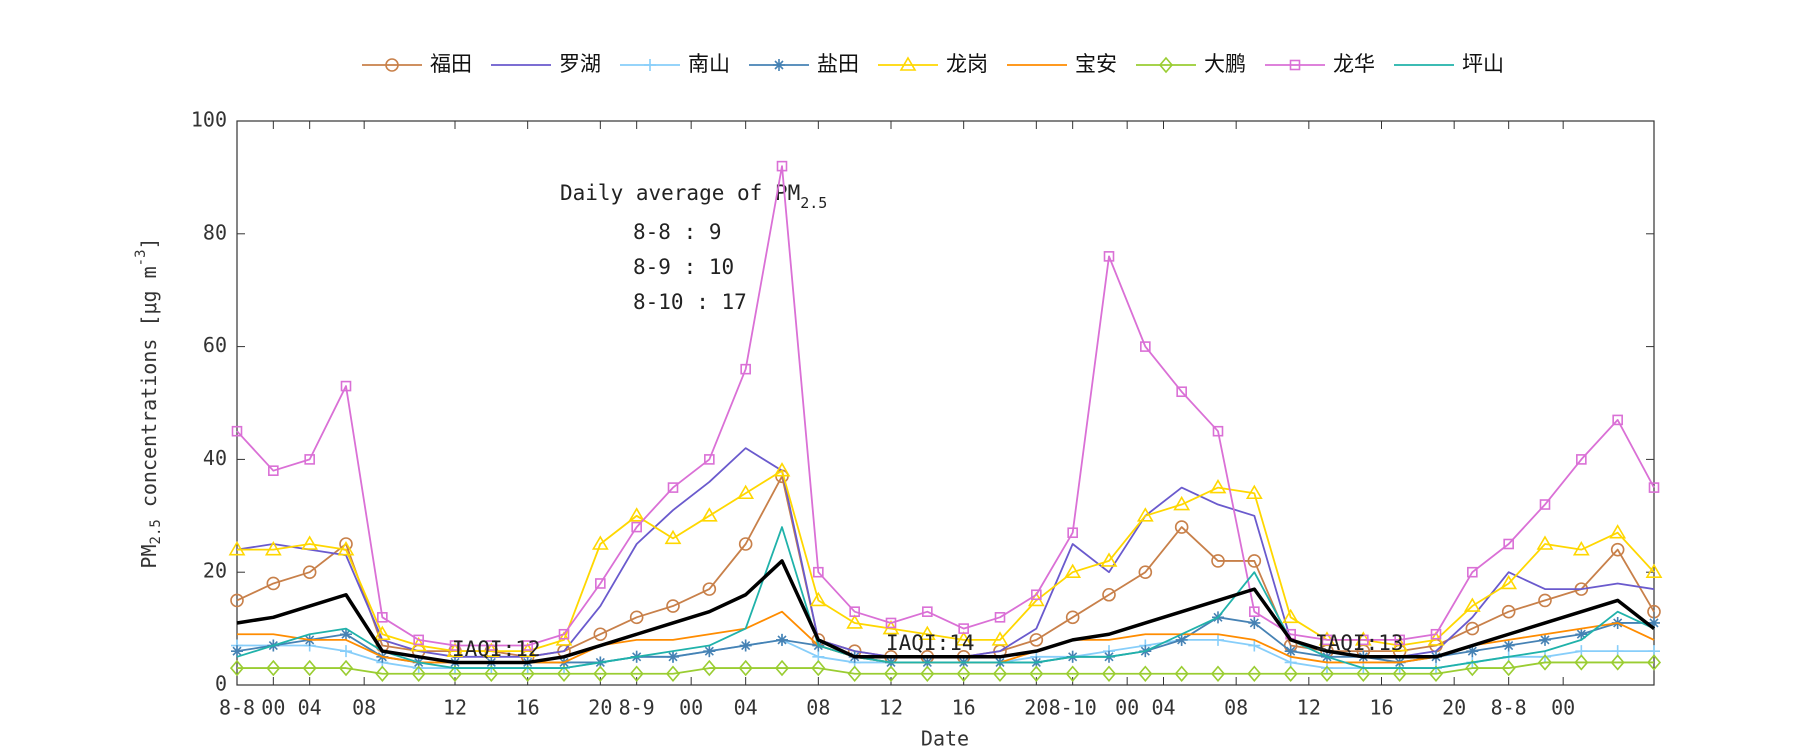 This screenshot has height=750, width=1800. Describe the element at coordinates (221, 684) in the screenshot. I see `y-tick-label: 0` at that location.